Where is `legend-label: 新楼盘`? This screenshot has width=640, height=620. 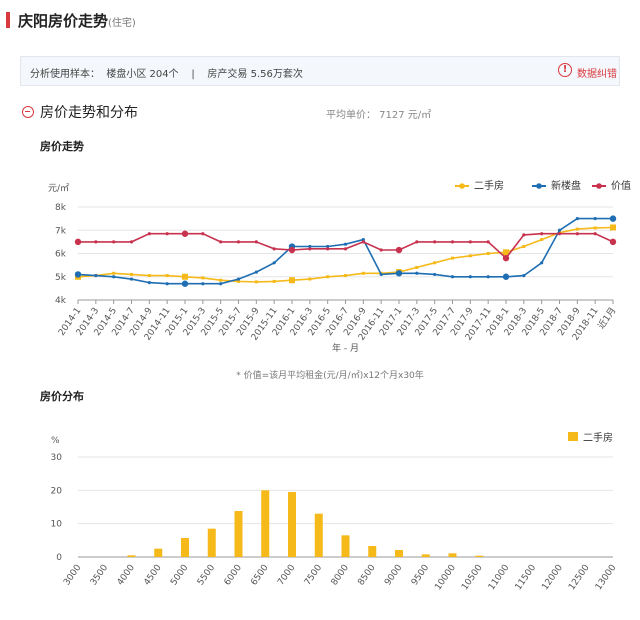
legend-label: 新楼盘 is located at coordinates (566, 185).